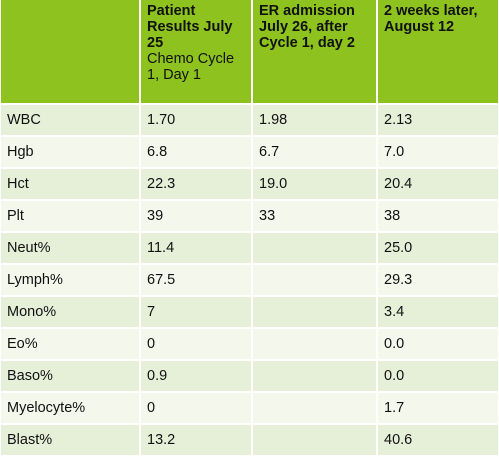  I want to click on table-row: Hgb 6.8 6.7 7.0, so click(249, 151).